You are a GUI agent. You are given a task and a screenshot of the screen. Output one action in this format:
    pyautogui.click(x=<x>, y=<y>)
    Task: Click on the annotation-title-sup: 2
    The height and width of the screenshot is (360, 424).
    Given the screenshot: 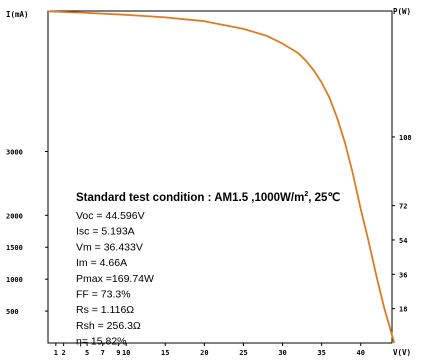 What is the action you would take?
    pyautogui.click(x=306, y=194)
    